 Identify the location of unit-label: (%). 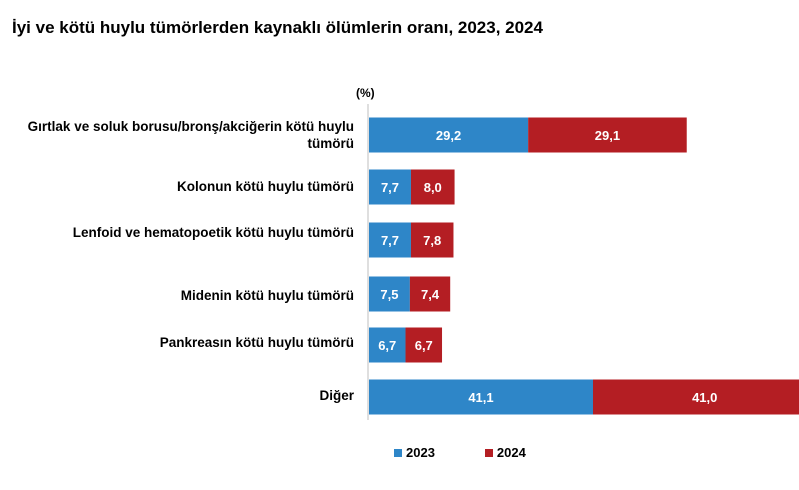
(365, 93).